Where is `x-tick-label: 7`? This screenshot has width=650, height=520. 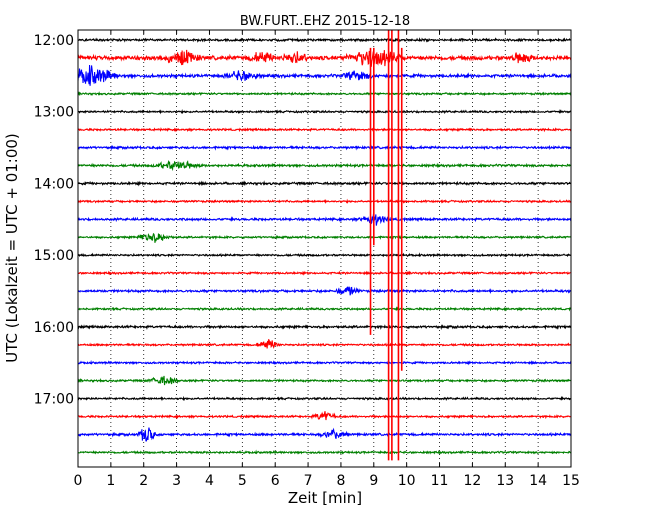
x-tick-label: 7 is located at coordinates (308, 481).